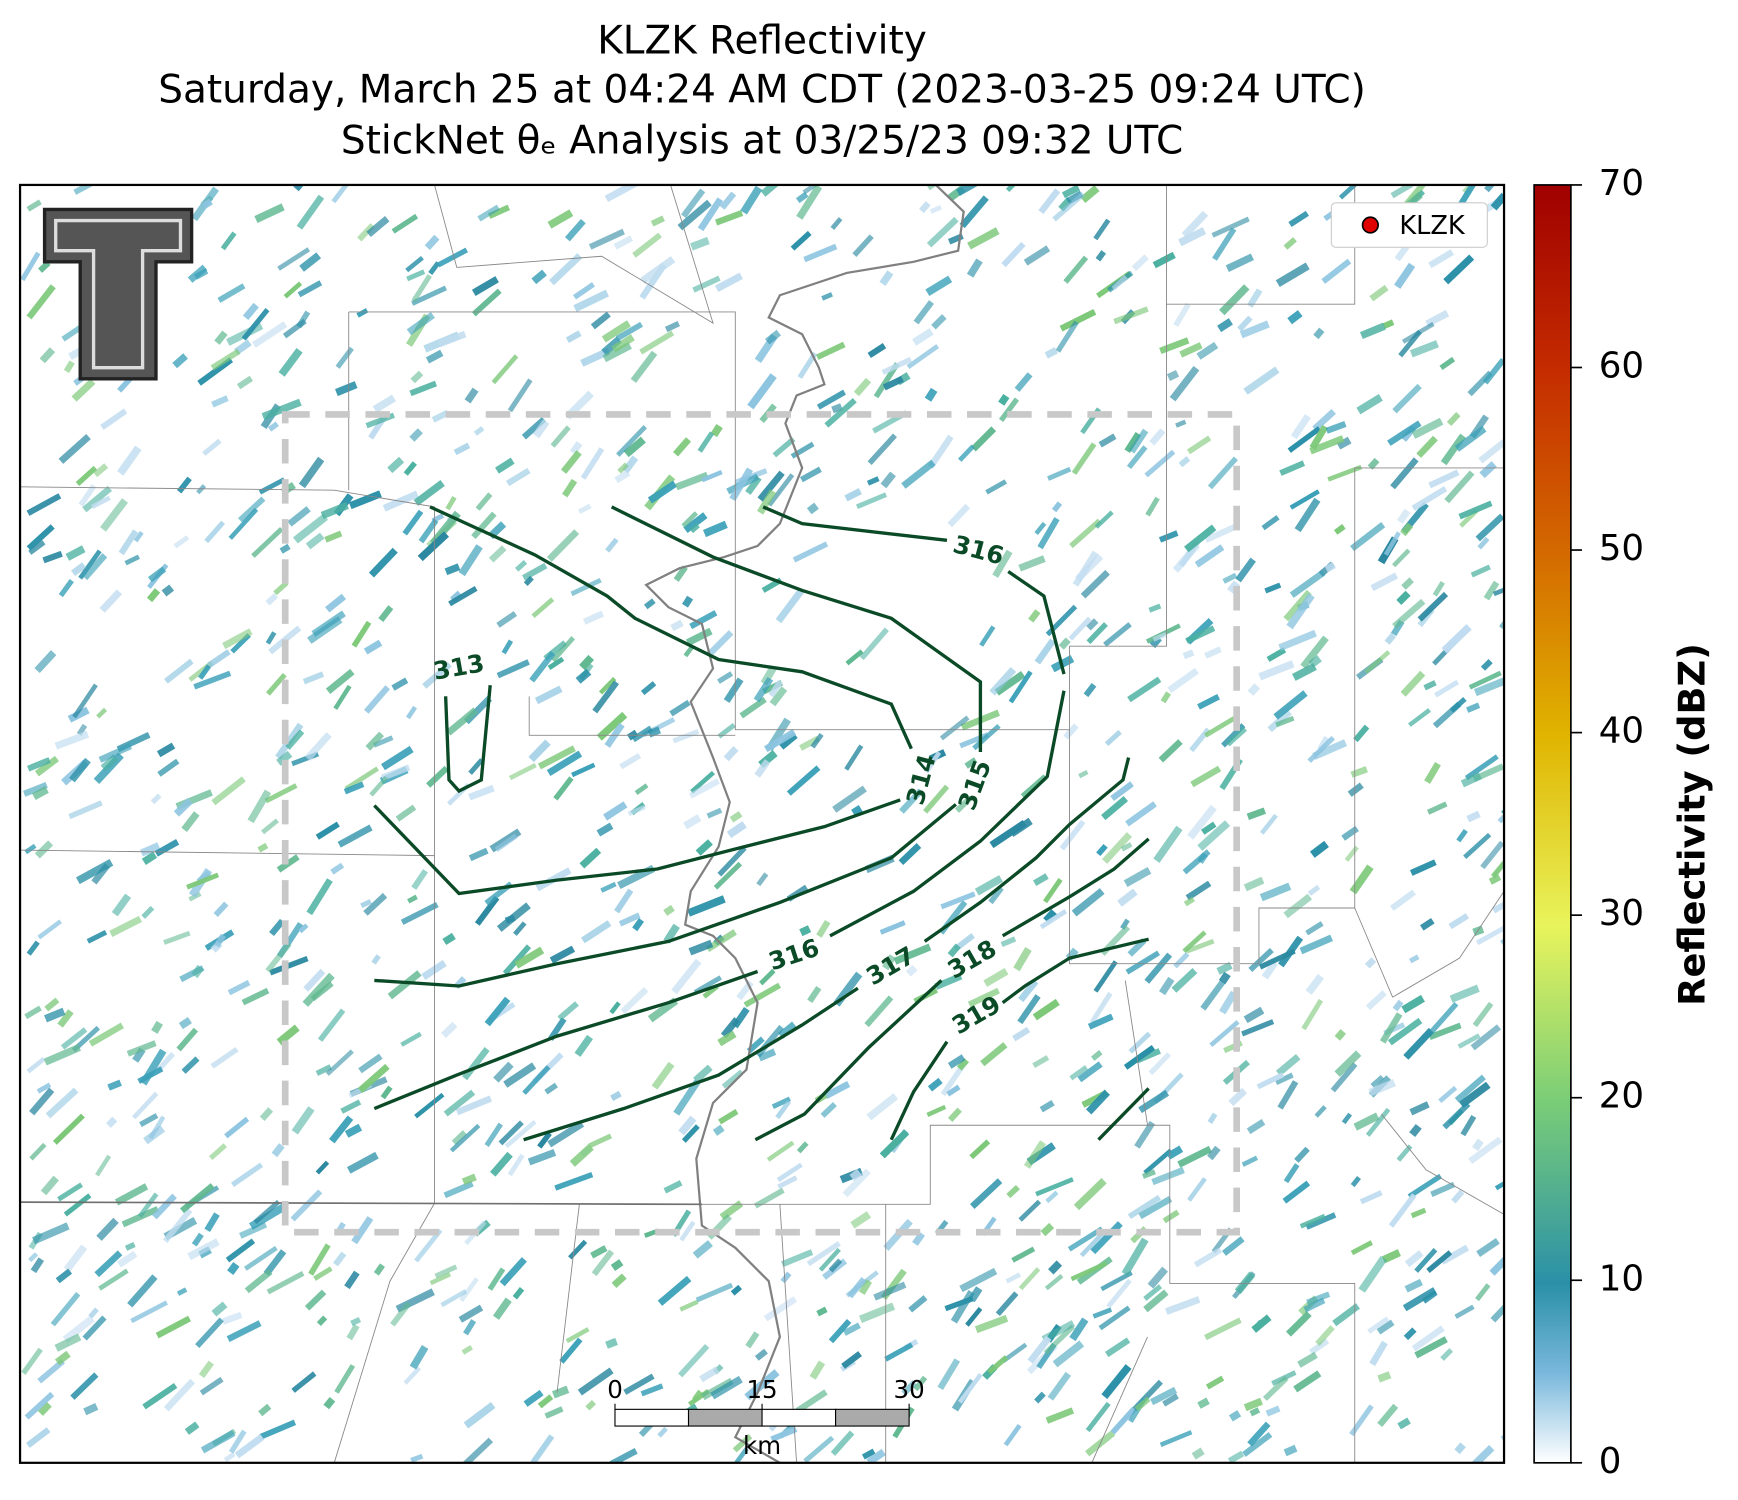 The width and height of the screenshot is (1738, 1500). Describe the element at coordinates (766, 1417) in the screenshot. I see `scale-bar: 0 15 30 km` at that location.